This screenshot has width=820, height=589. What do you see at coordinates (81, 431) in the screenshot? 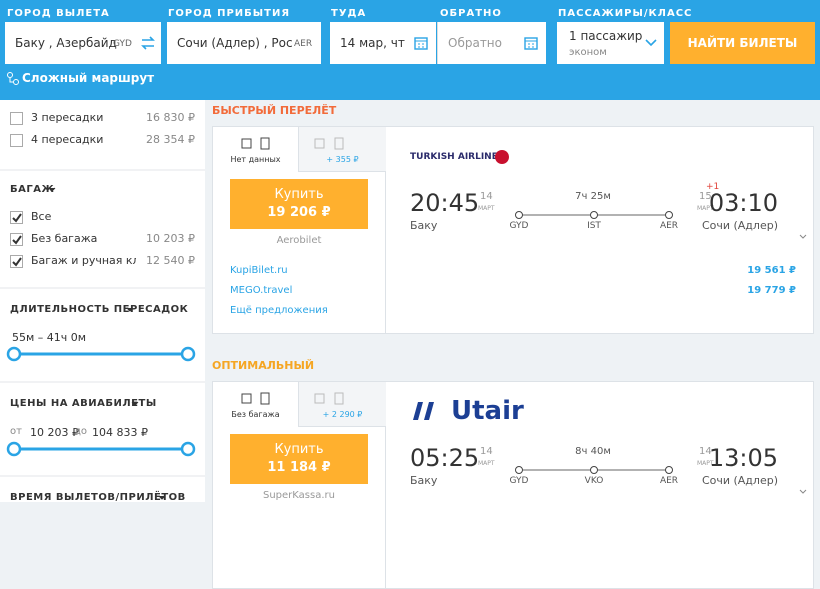
I see `price-to-label: до` at bounding box center [81, 431].